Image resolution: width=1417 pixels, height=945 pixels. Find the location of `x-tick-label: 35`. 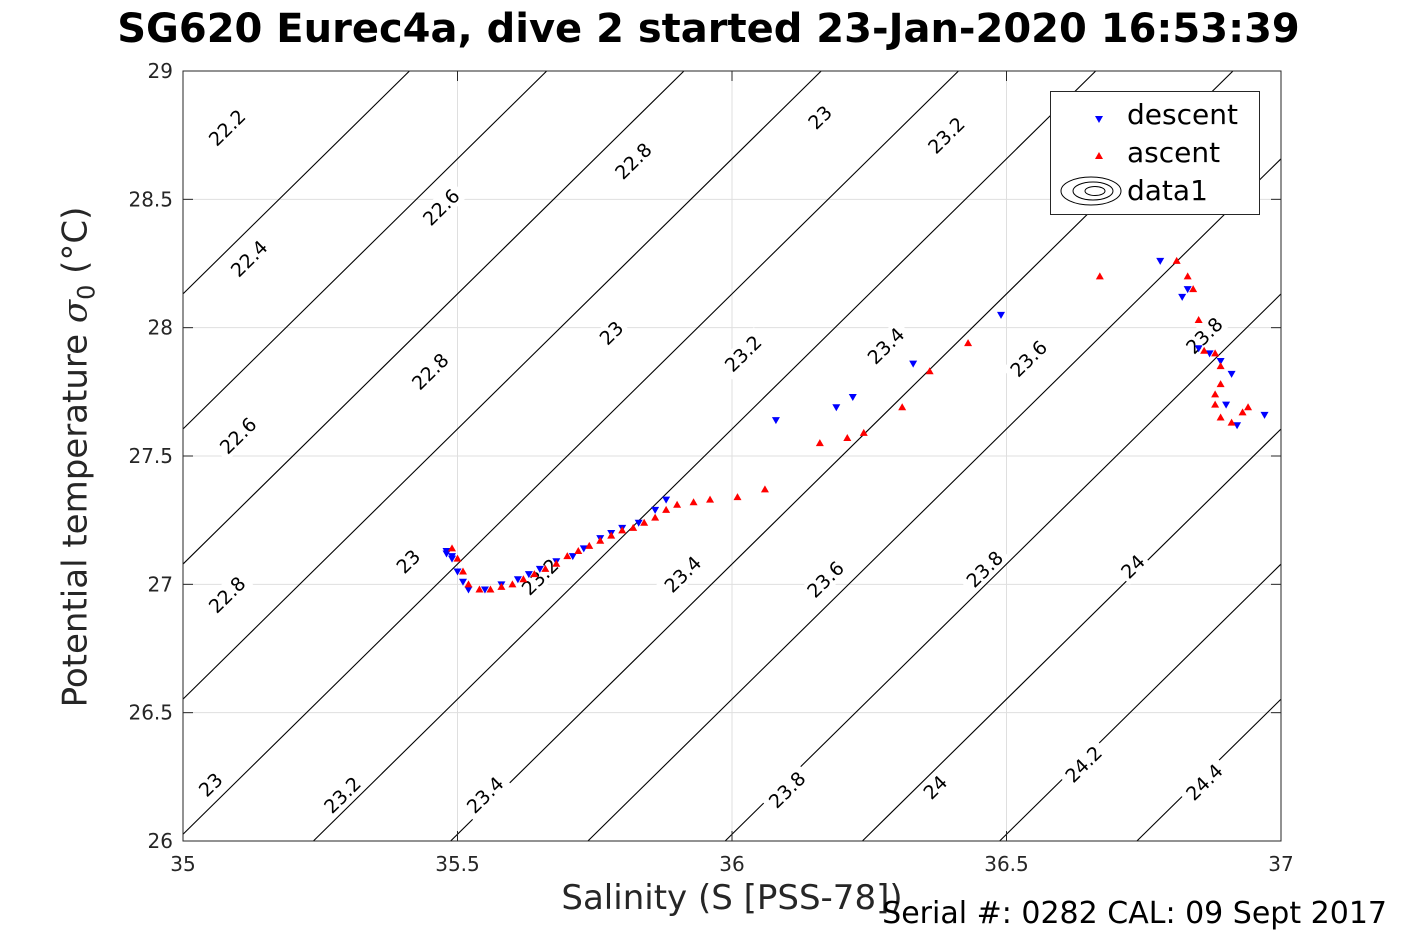

x-tick-label: 35 is located at coordinates (182, 864).